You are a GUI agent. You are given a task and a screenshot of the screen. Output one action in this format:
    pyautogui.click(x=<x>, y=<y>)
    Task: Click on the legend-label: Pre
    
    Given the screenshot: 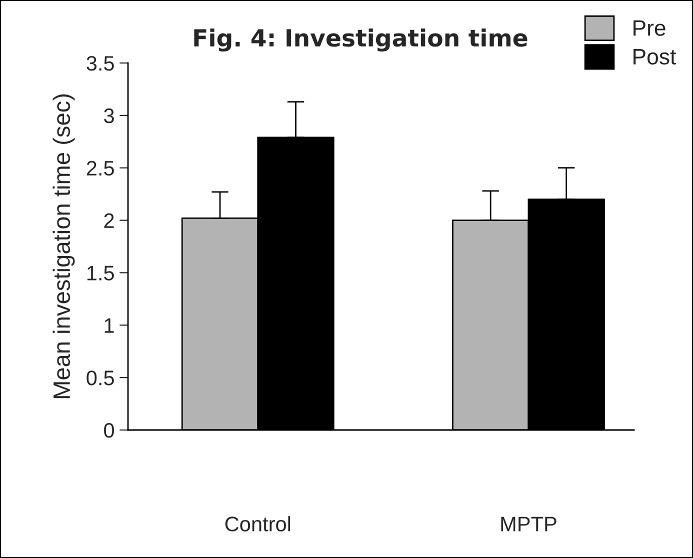 What is the action you would take?
    pyautogui.click(x=650, y=28)
    